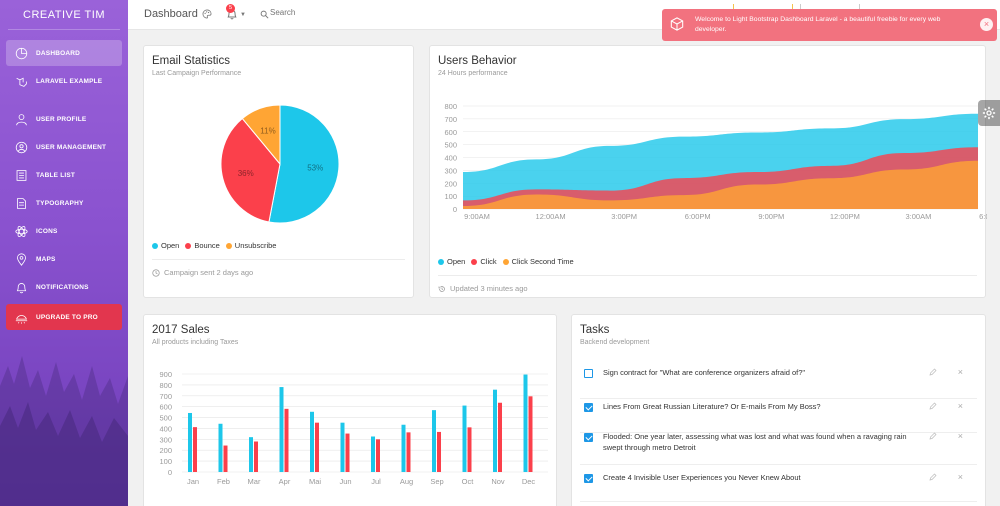  I want to click on x-tick-label: 3:00PM, so click(624, 216).